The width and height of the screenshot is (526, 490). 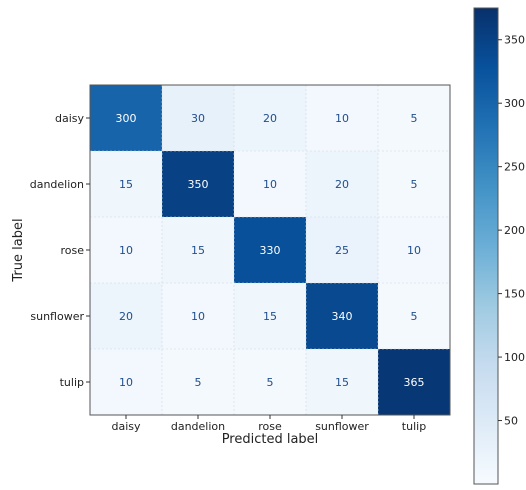 I want to click on colorbar-tick-label: 150, so click(x=514, y=294).